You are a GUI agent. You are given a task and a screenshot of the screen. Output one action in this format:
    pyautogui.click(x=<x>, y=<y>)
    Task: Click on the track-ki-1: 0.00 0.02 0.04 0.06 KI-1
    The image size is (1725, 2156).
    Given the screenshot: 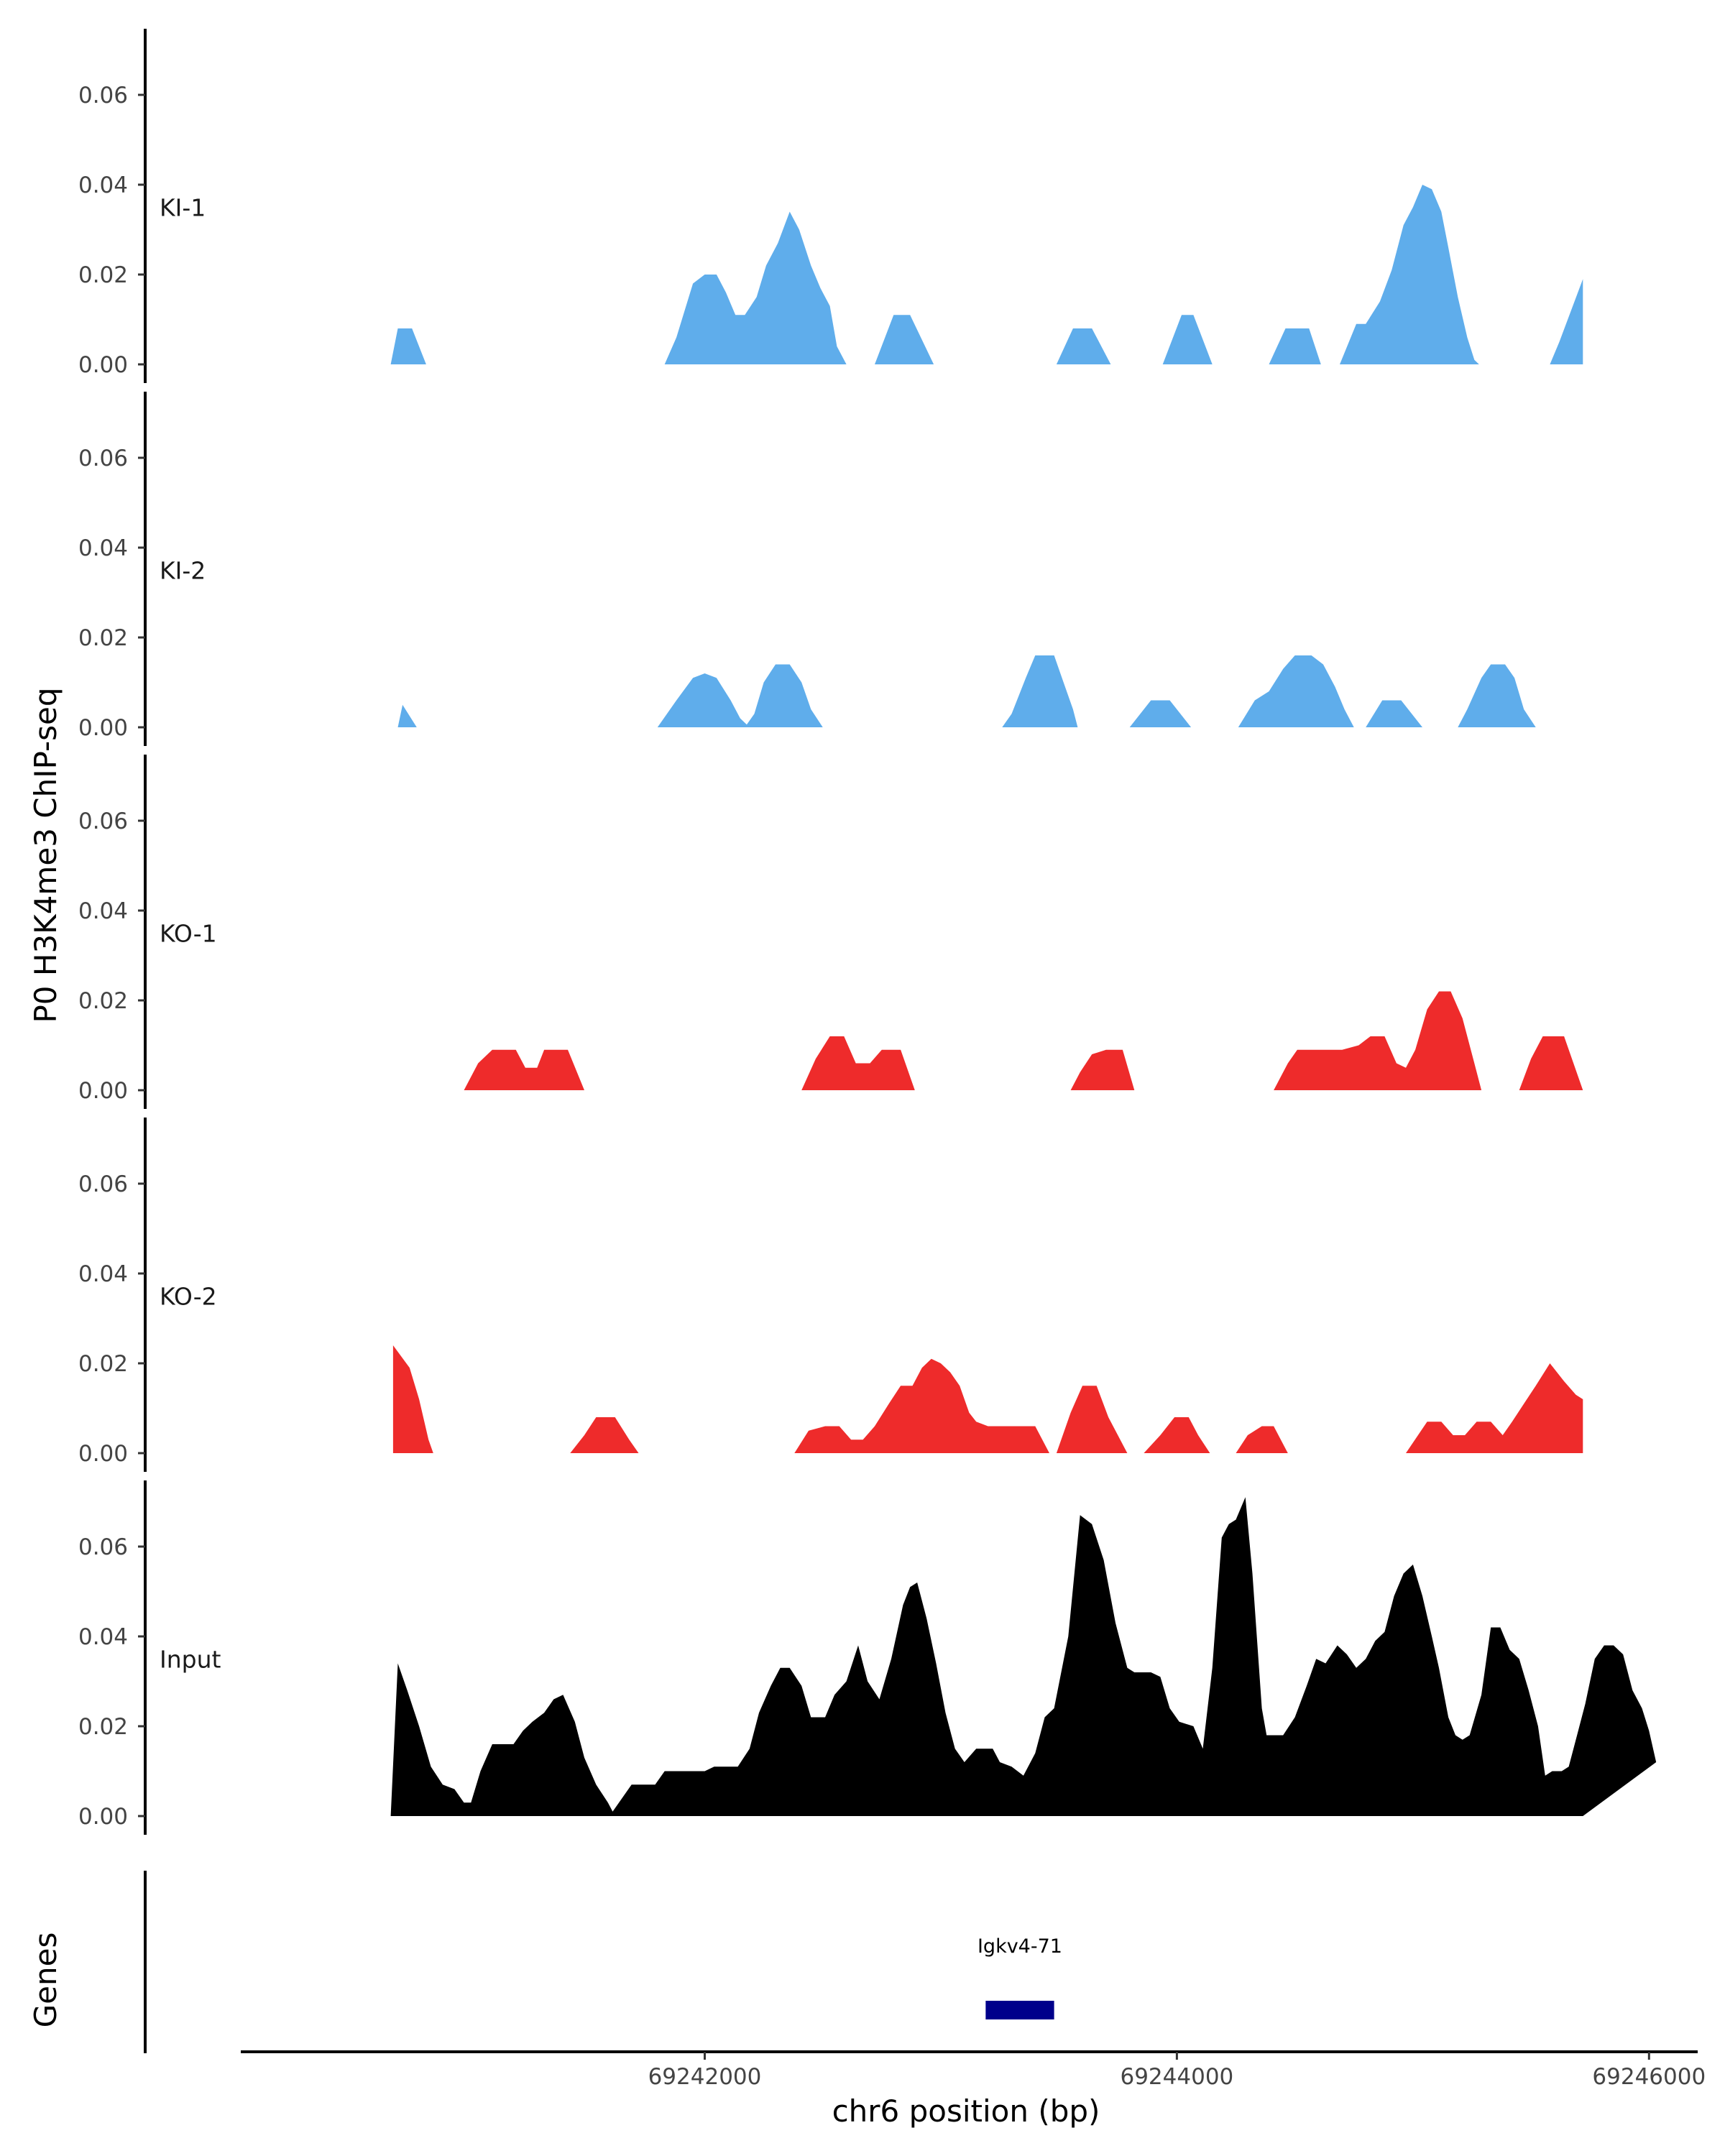 What is the action you would take?
    pyautogui.click(x=830, y=206)
    